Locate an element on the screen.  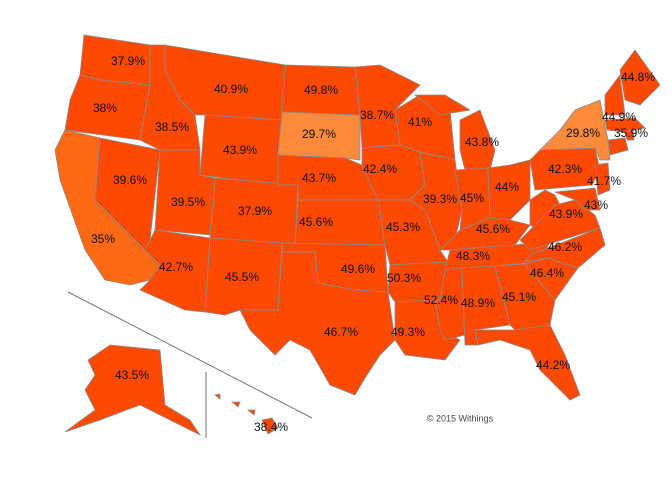
value-label: 39.5% is located at coordinates (188, 202).